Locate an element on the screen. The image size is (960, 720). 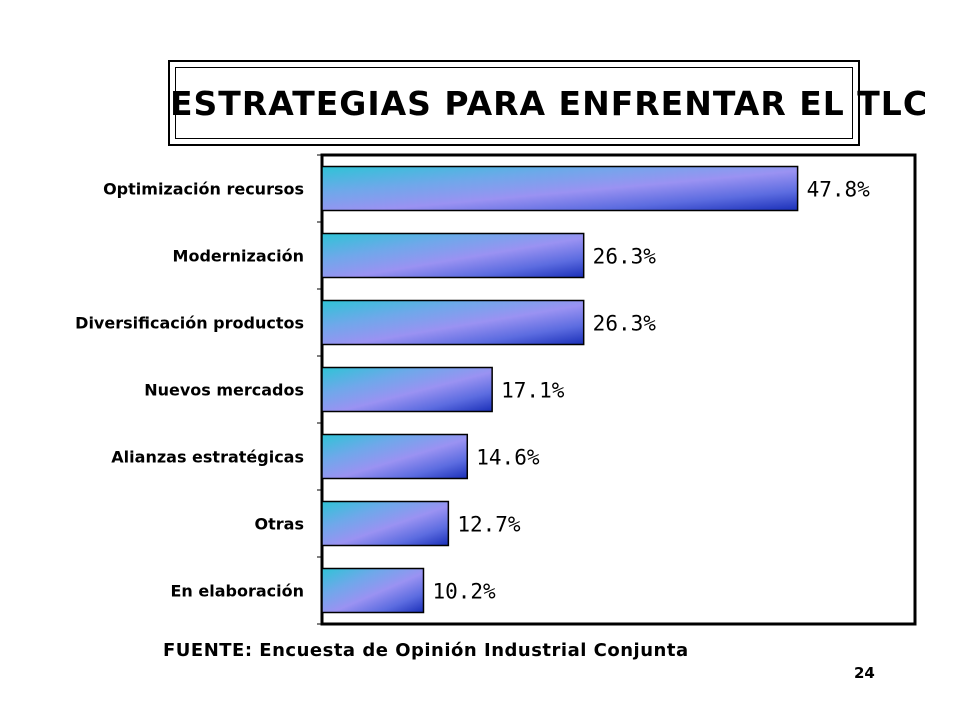
category-label: En elaboración is located at coordinates (237, 591).